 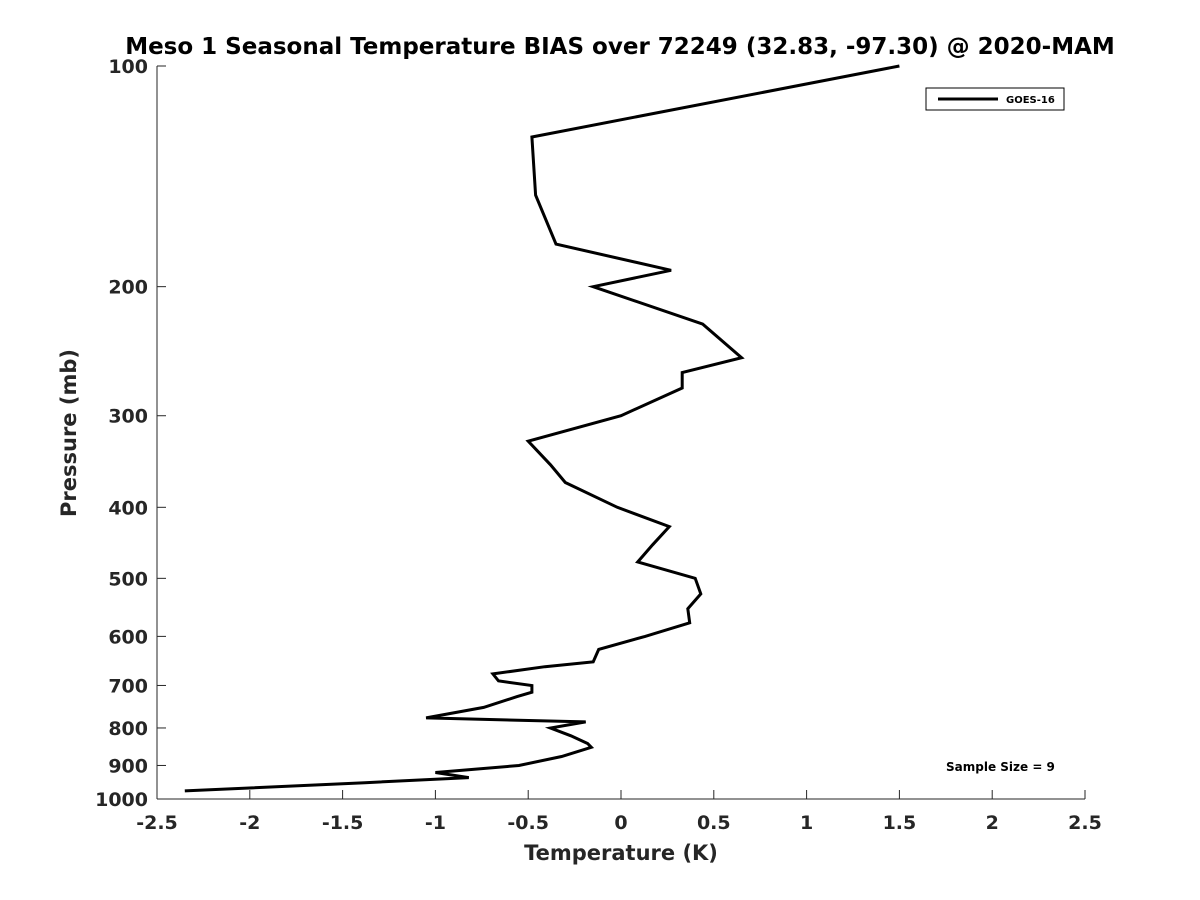 I want to click on y-tick-label: 200, so click(x=128, y=288).